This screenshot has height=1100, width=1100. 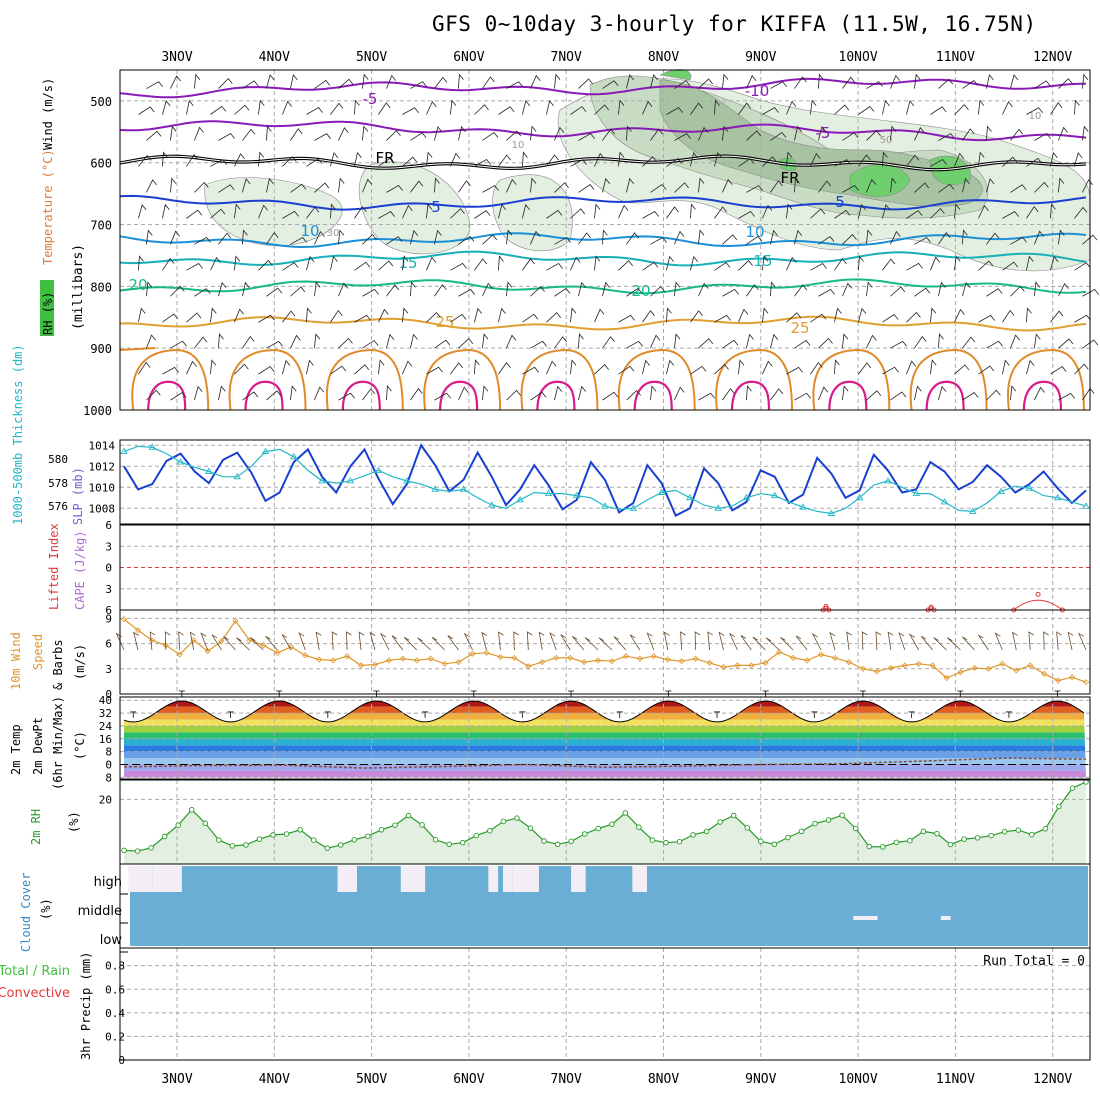 What do you see at coordinates (48, 207) in the screenshot?
I see `temperature-label: Temperature (°C)` at bounding box center [48, 207].